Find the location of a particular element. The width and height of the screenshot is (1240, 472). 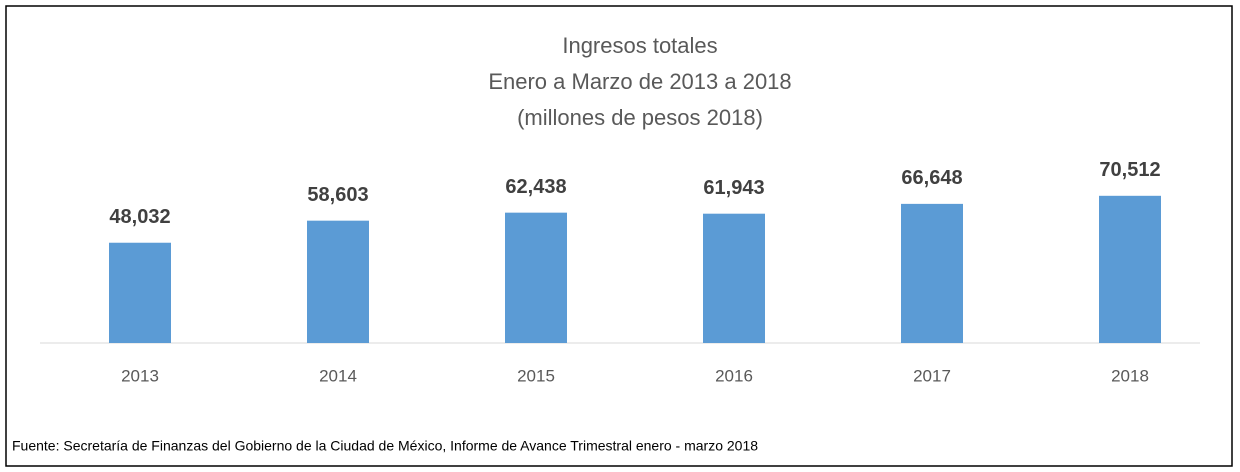

value-label: 58,603 is located at coordinates (337, 195).